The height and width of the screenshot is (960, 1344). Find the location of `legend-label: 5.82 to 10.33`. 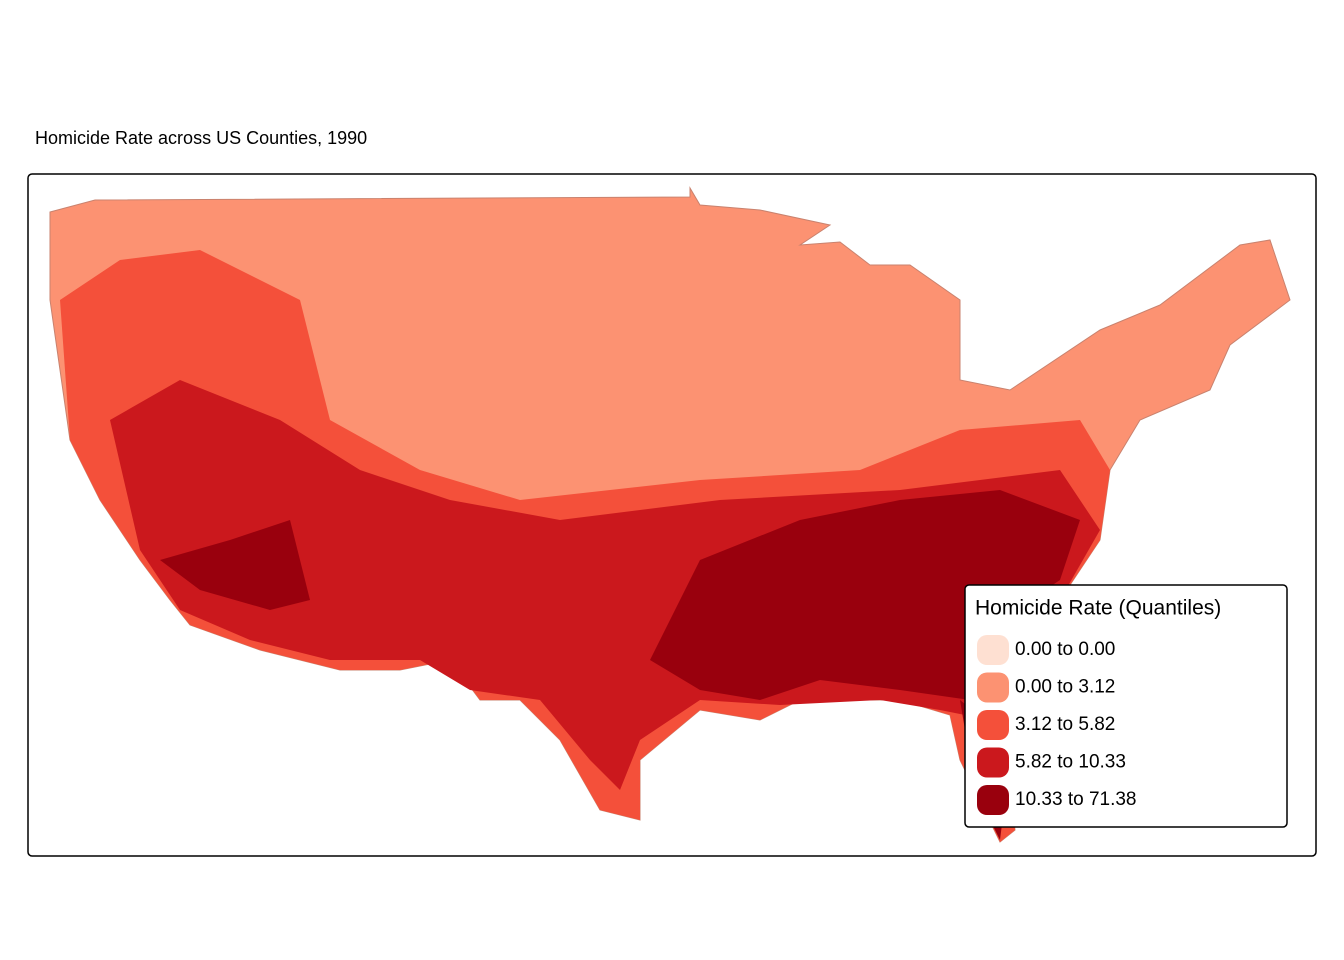

legend-label: 5.82 to 10.33 is located at coordinates (1070, 762).